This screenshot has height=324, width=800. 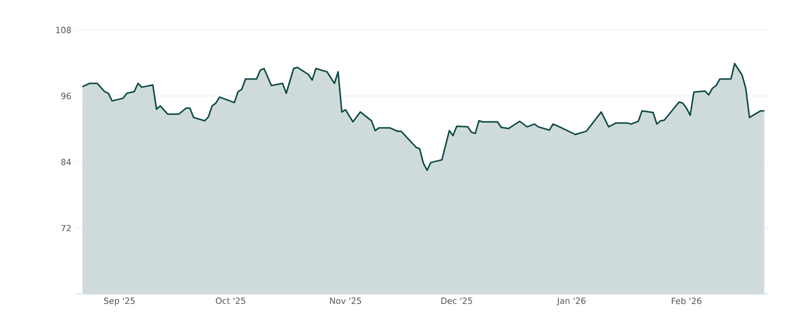 I want to click on y-tick-label: 108, so click(x=63, y=30).